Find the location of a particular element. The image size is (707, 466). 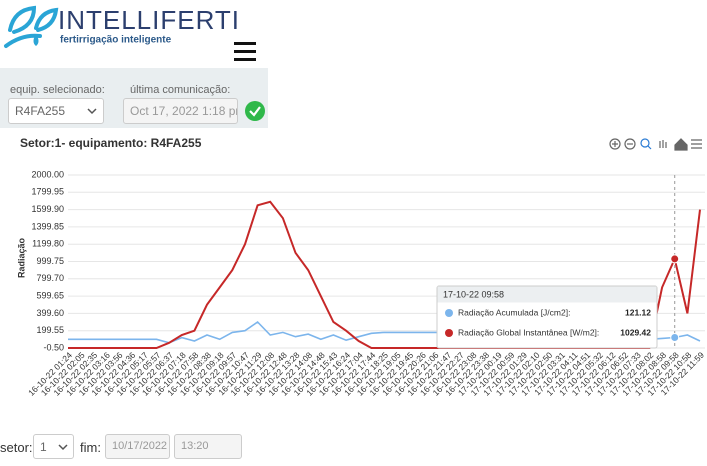

y-tick-label: 599.65 is located at coordinates (50, 295).